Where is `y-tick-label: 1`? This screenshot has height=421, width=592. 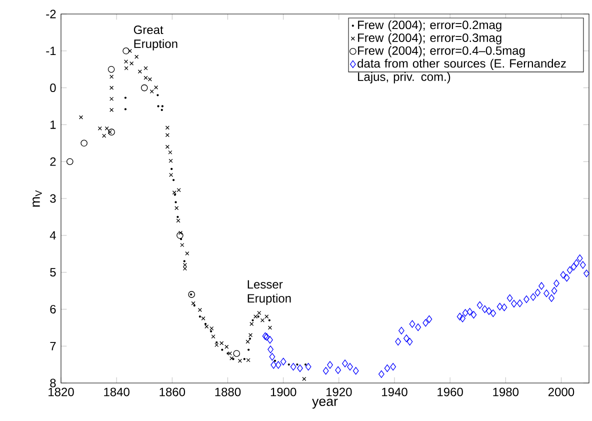
y-tick-label: 1 is located at coordinates (53, 124).